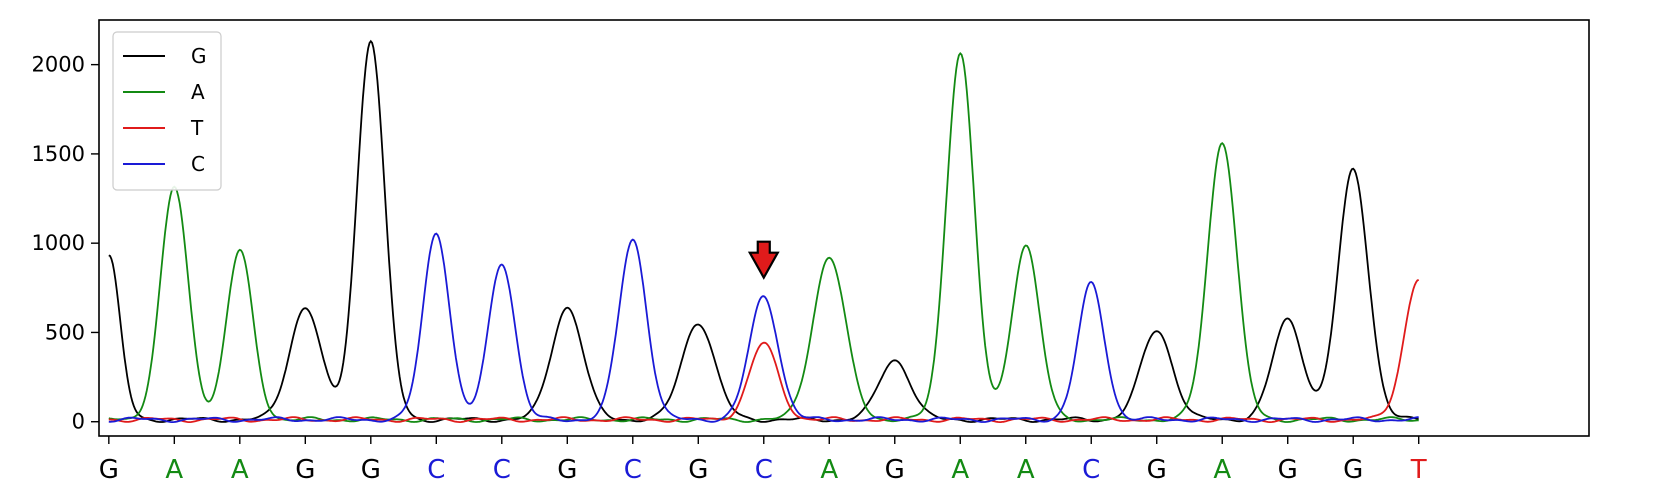 The height and width of the screenshot is (503, 1654). Describe the element at coordinates (58, 65) in the screenshot. I see `y-tick-label: 2000` at that location.